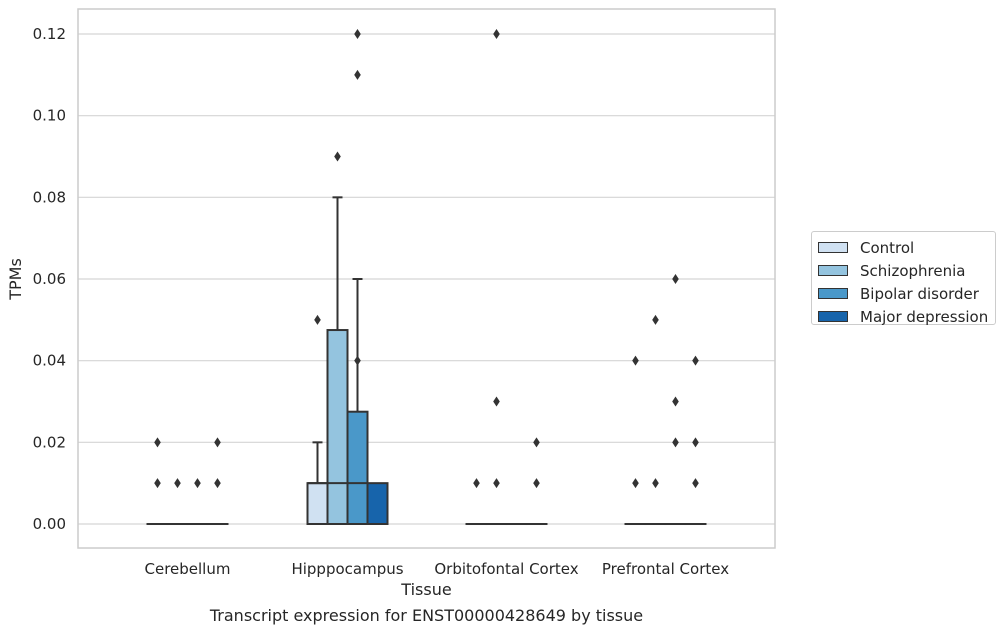  What do you see at coordinates (49, 442) in the screenshot?
I see `y-tick-label: 0.02` at bounding box center [49, 442].